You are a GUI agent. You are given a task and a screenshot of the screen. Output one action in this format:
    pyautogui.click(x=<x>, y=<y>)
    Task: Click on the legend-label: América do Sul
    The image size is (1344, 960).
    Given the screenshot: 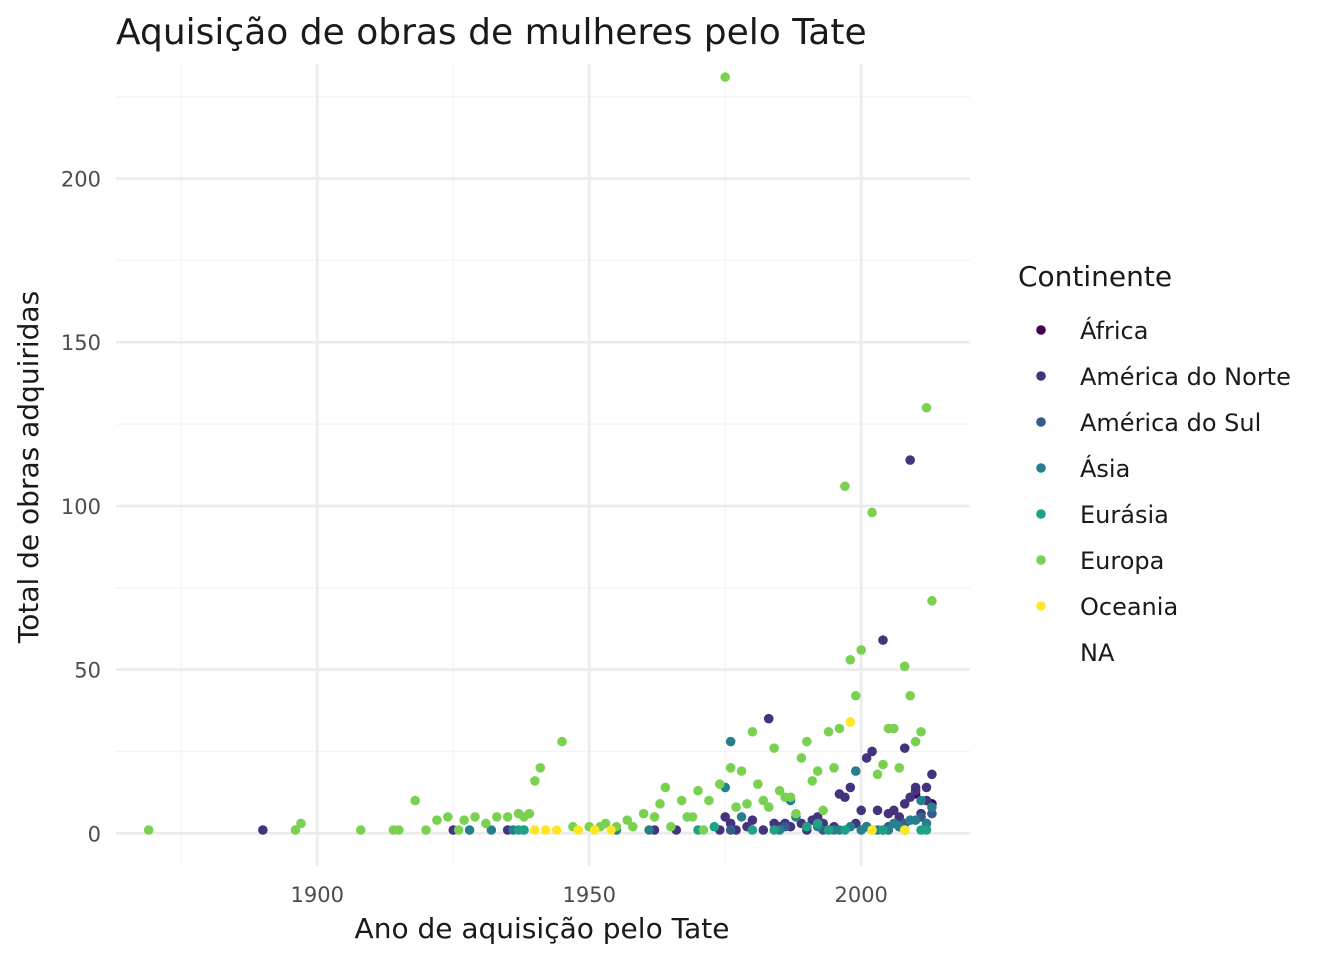 What is the action you would take?
    pyautogui.click(x=1170, y=423)
    